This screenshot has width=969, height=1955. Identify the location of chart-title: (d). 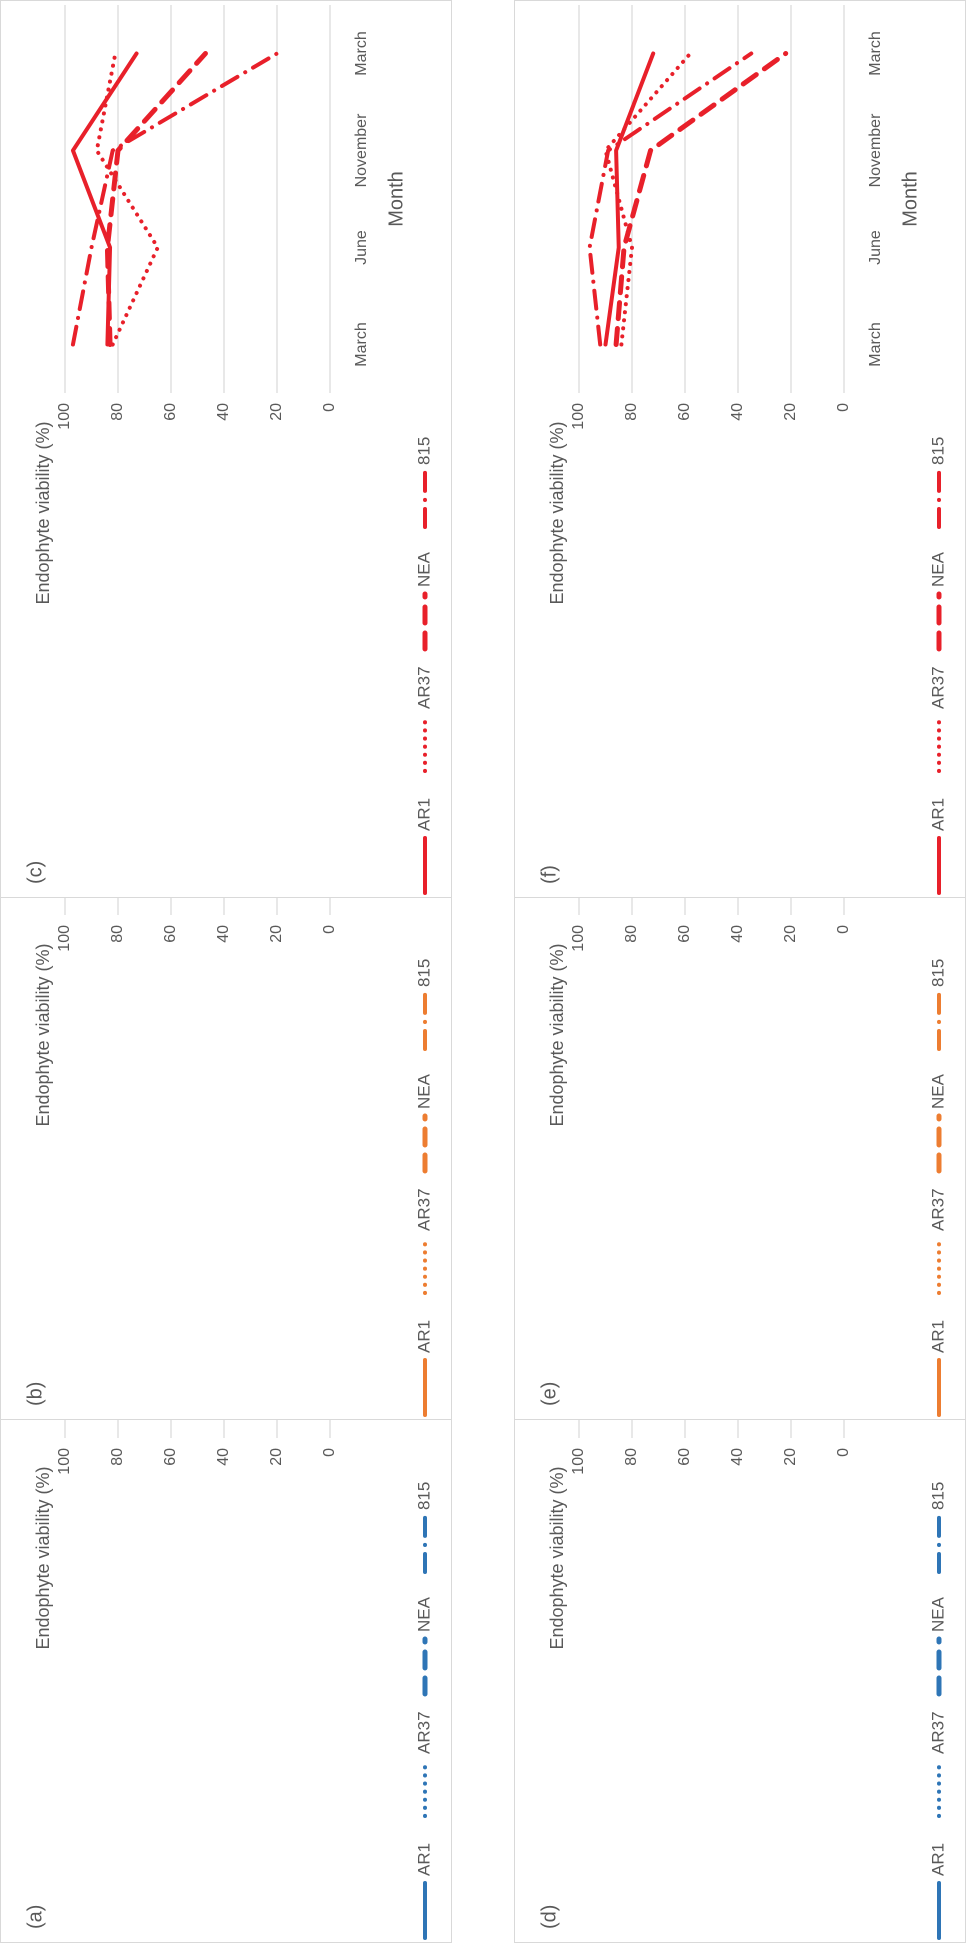
(549, 1917).